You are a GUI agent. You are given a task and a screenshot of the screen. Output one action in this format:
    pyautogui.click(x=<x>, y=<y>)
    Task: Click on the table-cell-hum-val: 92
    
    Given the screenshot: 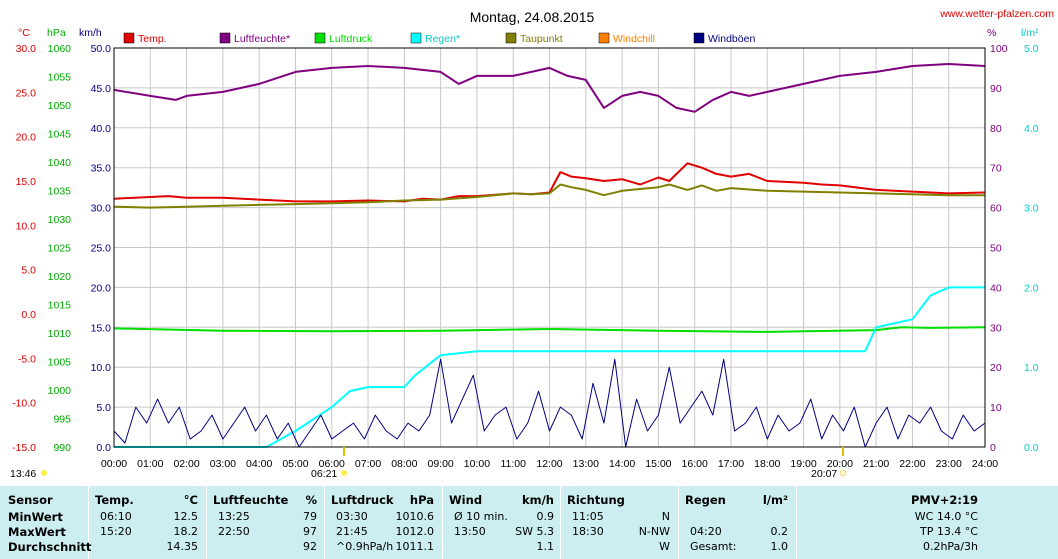 What is the action you would take?
    pyautogui.click(x=310, y=546)
    